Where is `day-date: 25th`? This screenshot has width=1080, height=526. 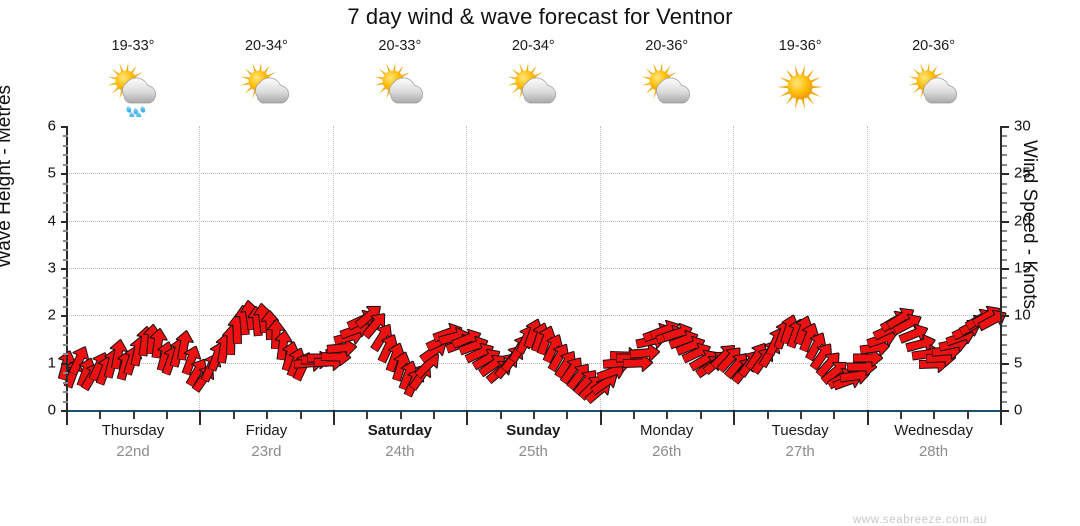
day-date: 25th is located at coordinates (533, 451).